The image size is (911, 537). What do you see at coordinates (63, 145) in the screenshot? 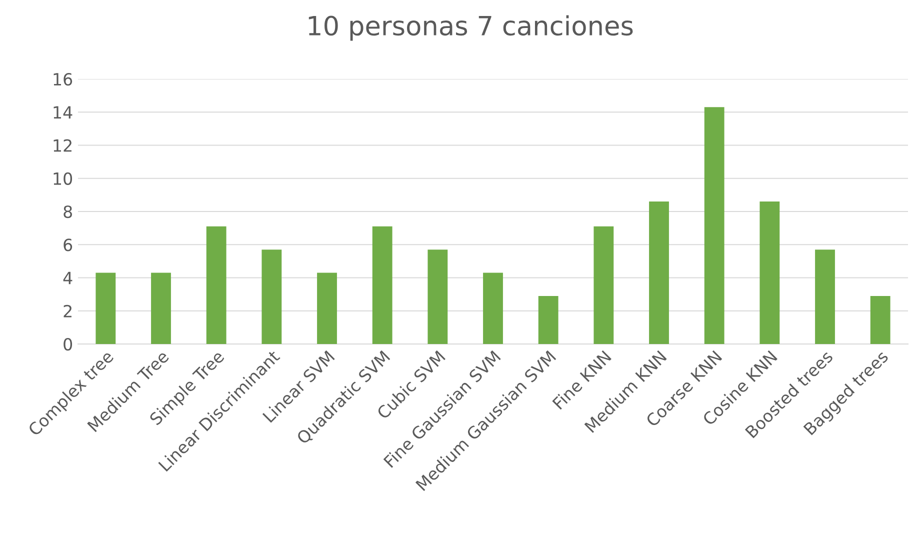
I see `y-tick-label: 12` at bounding box center [63, 145].